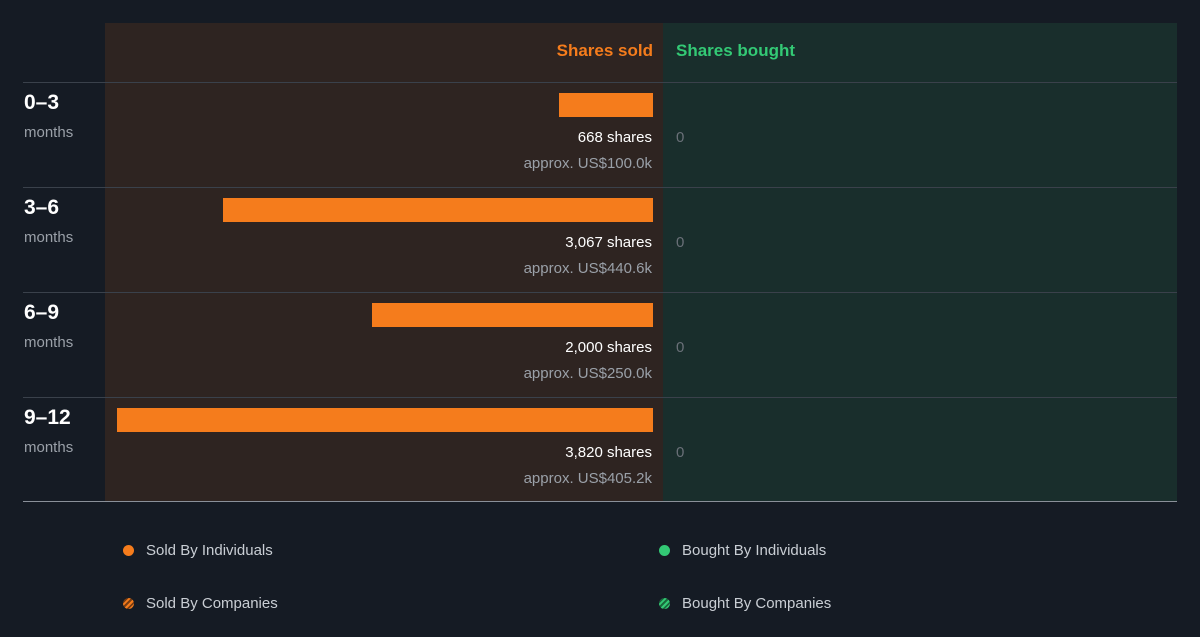  What do you see at coordinates (42, 312) in the screenshot?
I see `period-label: 6–9` at bounding box center [42, 312].